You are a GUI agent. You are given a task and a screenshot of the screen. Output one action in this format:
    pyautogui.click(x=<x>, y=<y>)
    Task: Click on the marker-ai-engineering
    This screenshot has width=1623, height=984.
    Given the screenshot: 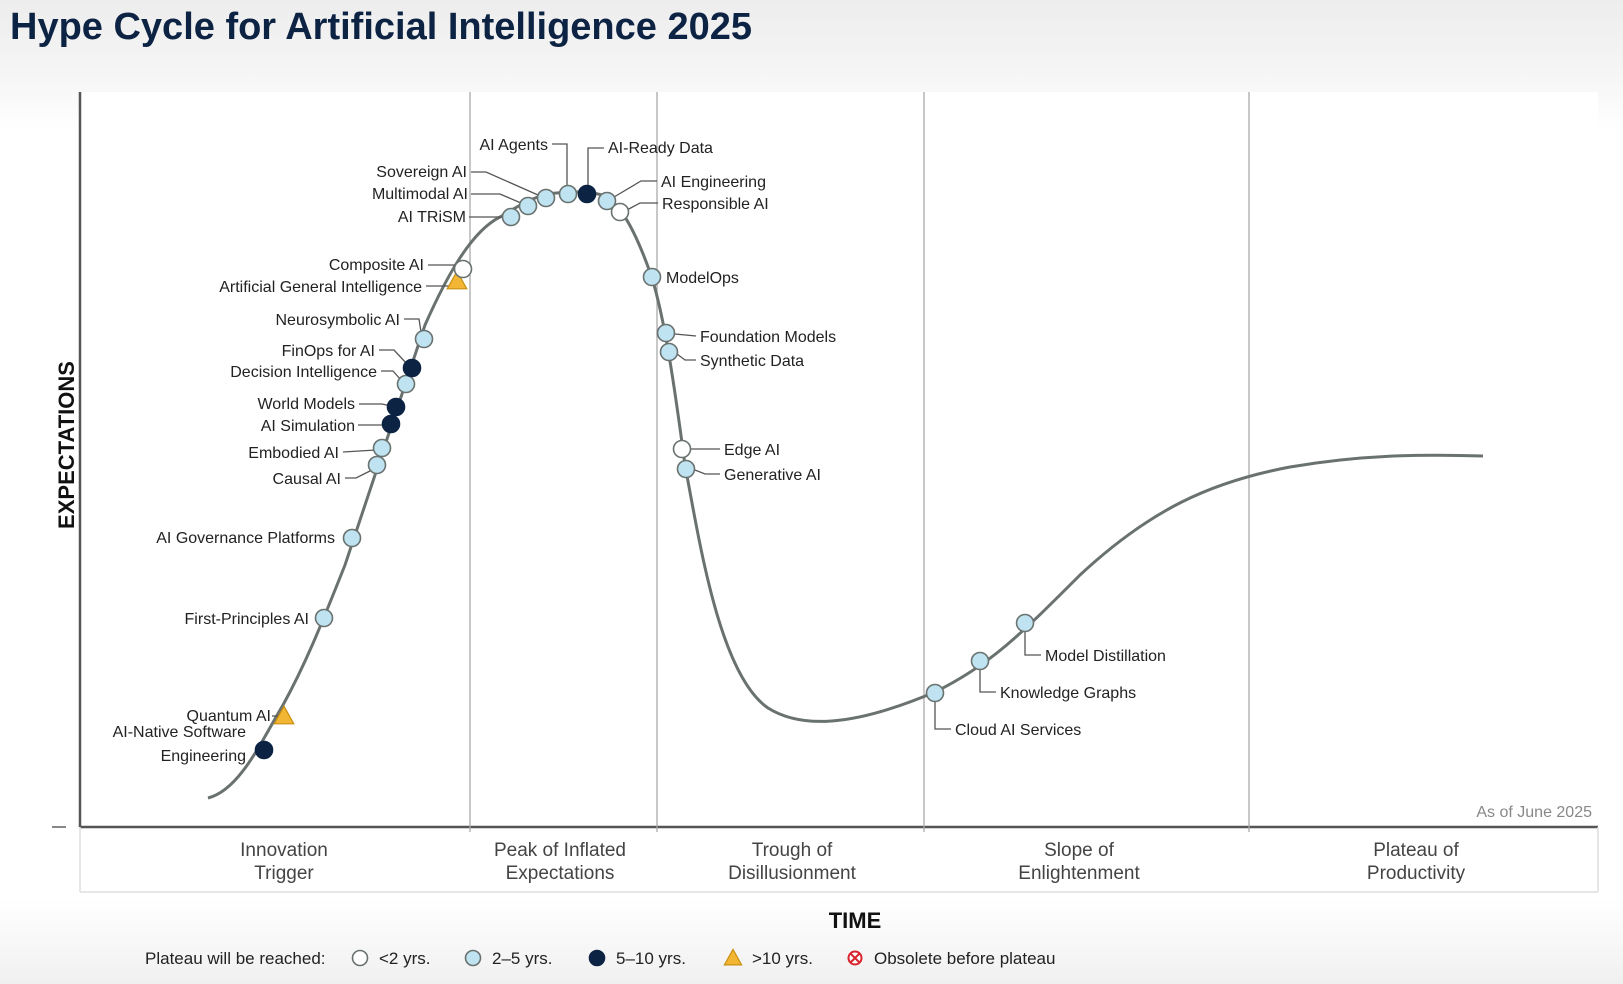 What is the action you would take?
    pyautogui.click(x=607, y=201)
    